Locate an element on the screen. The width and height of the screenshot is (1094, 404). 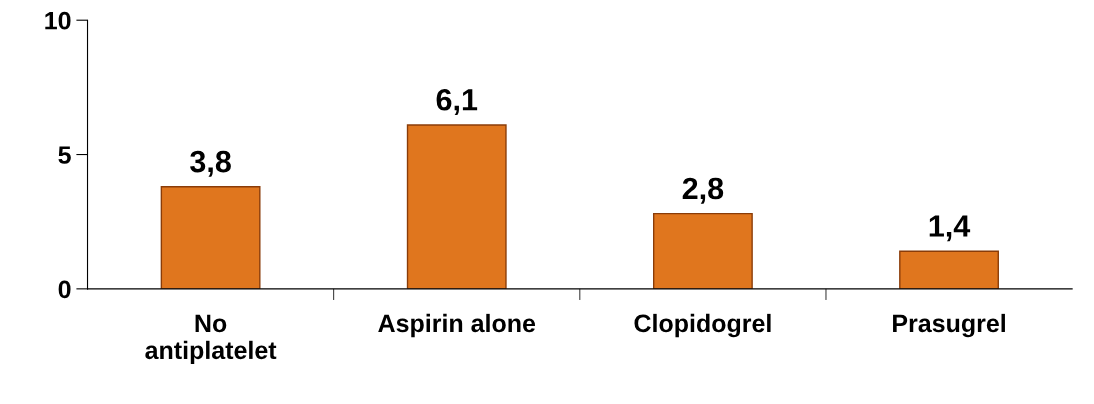
data-label: 2,8 is located at coordinates (703, 190).